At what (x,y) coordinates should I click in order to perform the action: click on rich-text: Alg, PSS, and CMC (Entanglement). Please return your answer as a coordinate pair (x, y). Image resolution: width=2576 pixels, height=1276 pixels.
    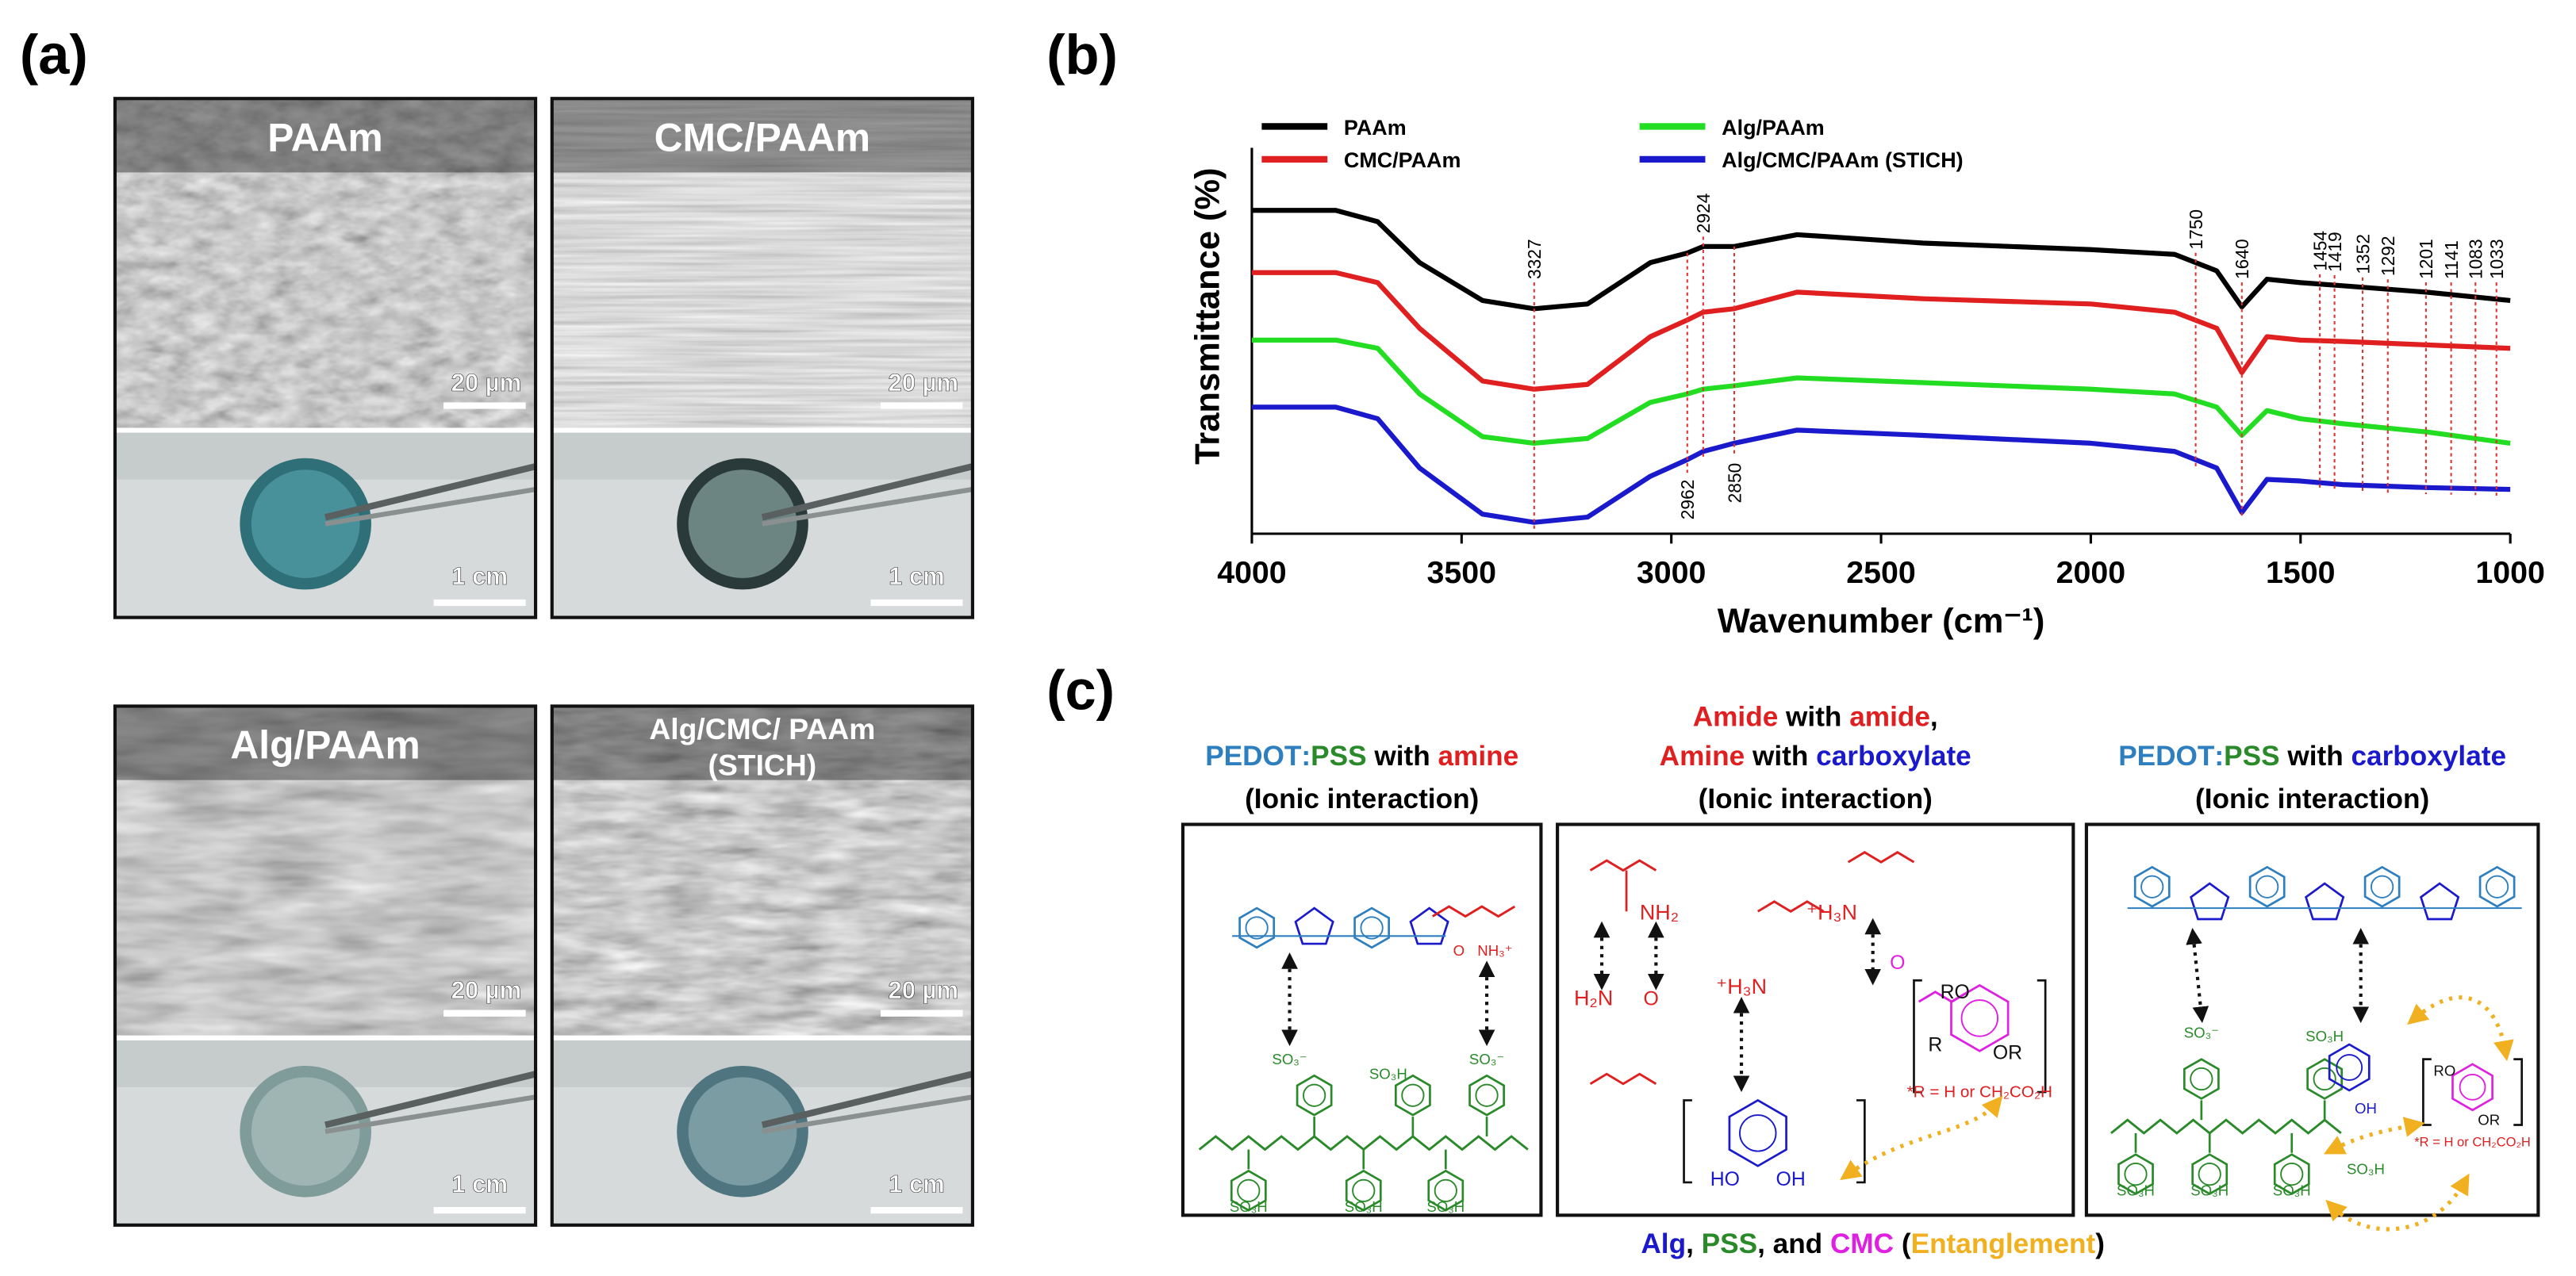
    Looking at the image, I should click on (1873, 1243).